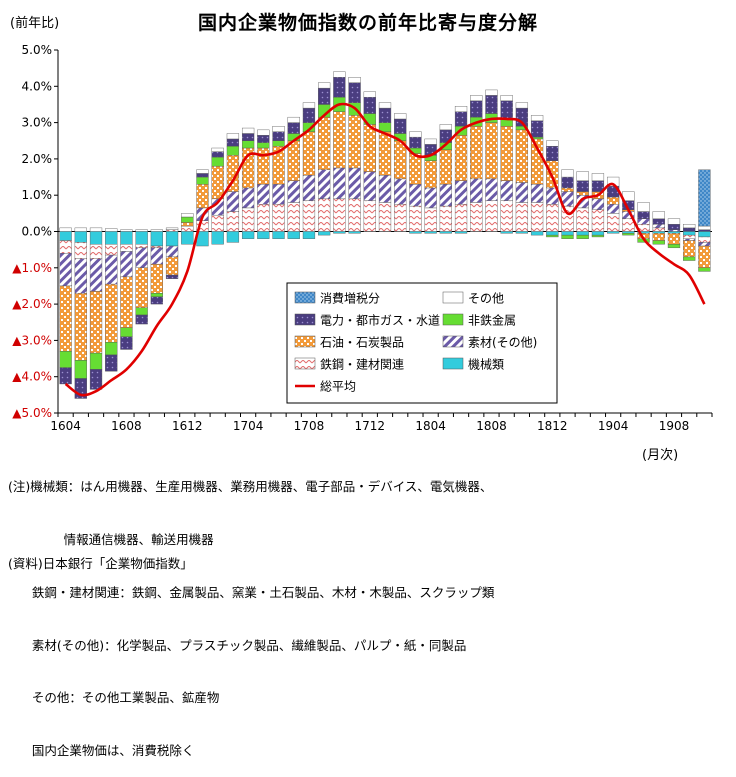 The image size is (736, 777). Describe the element at coordinates (114, 698) in the screenshot. I see `note-line: その他：その他工業製品、鉱産物` at that location.